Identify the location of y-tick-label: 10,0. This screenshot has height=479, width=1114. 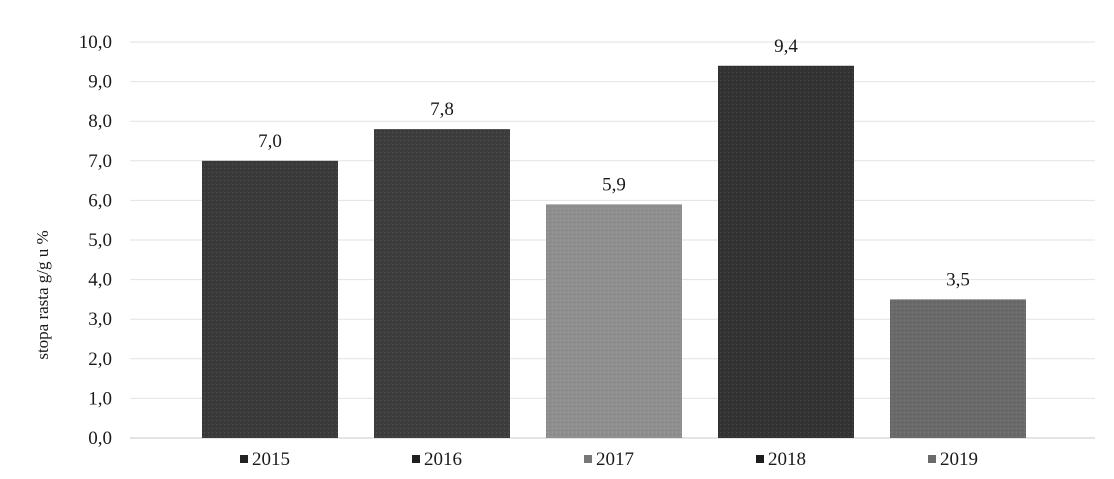
(95, 42).